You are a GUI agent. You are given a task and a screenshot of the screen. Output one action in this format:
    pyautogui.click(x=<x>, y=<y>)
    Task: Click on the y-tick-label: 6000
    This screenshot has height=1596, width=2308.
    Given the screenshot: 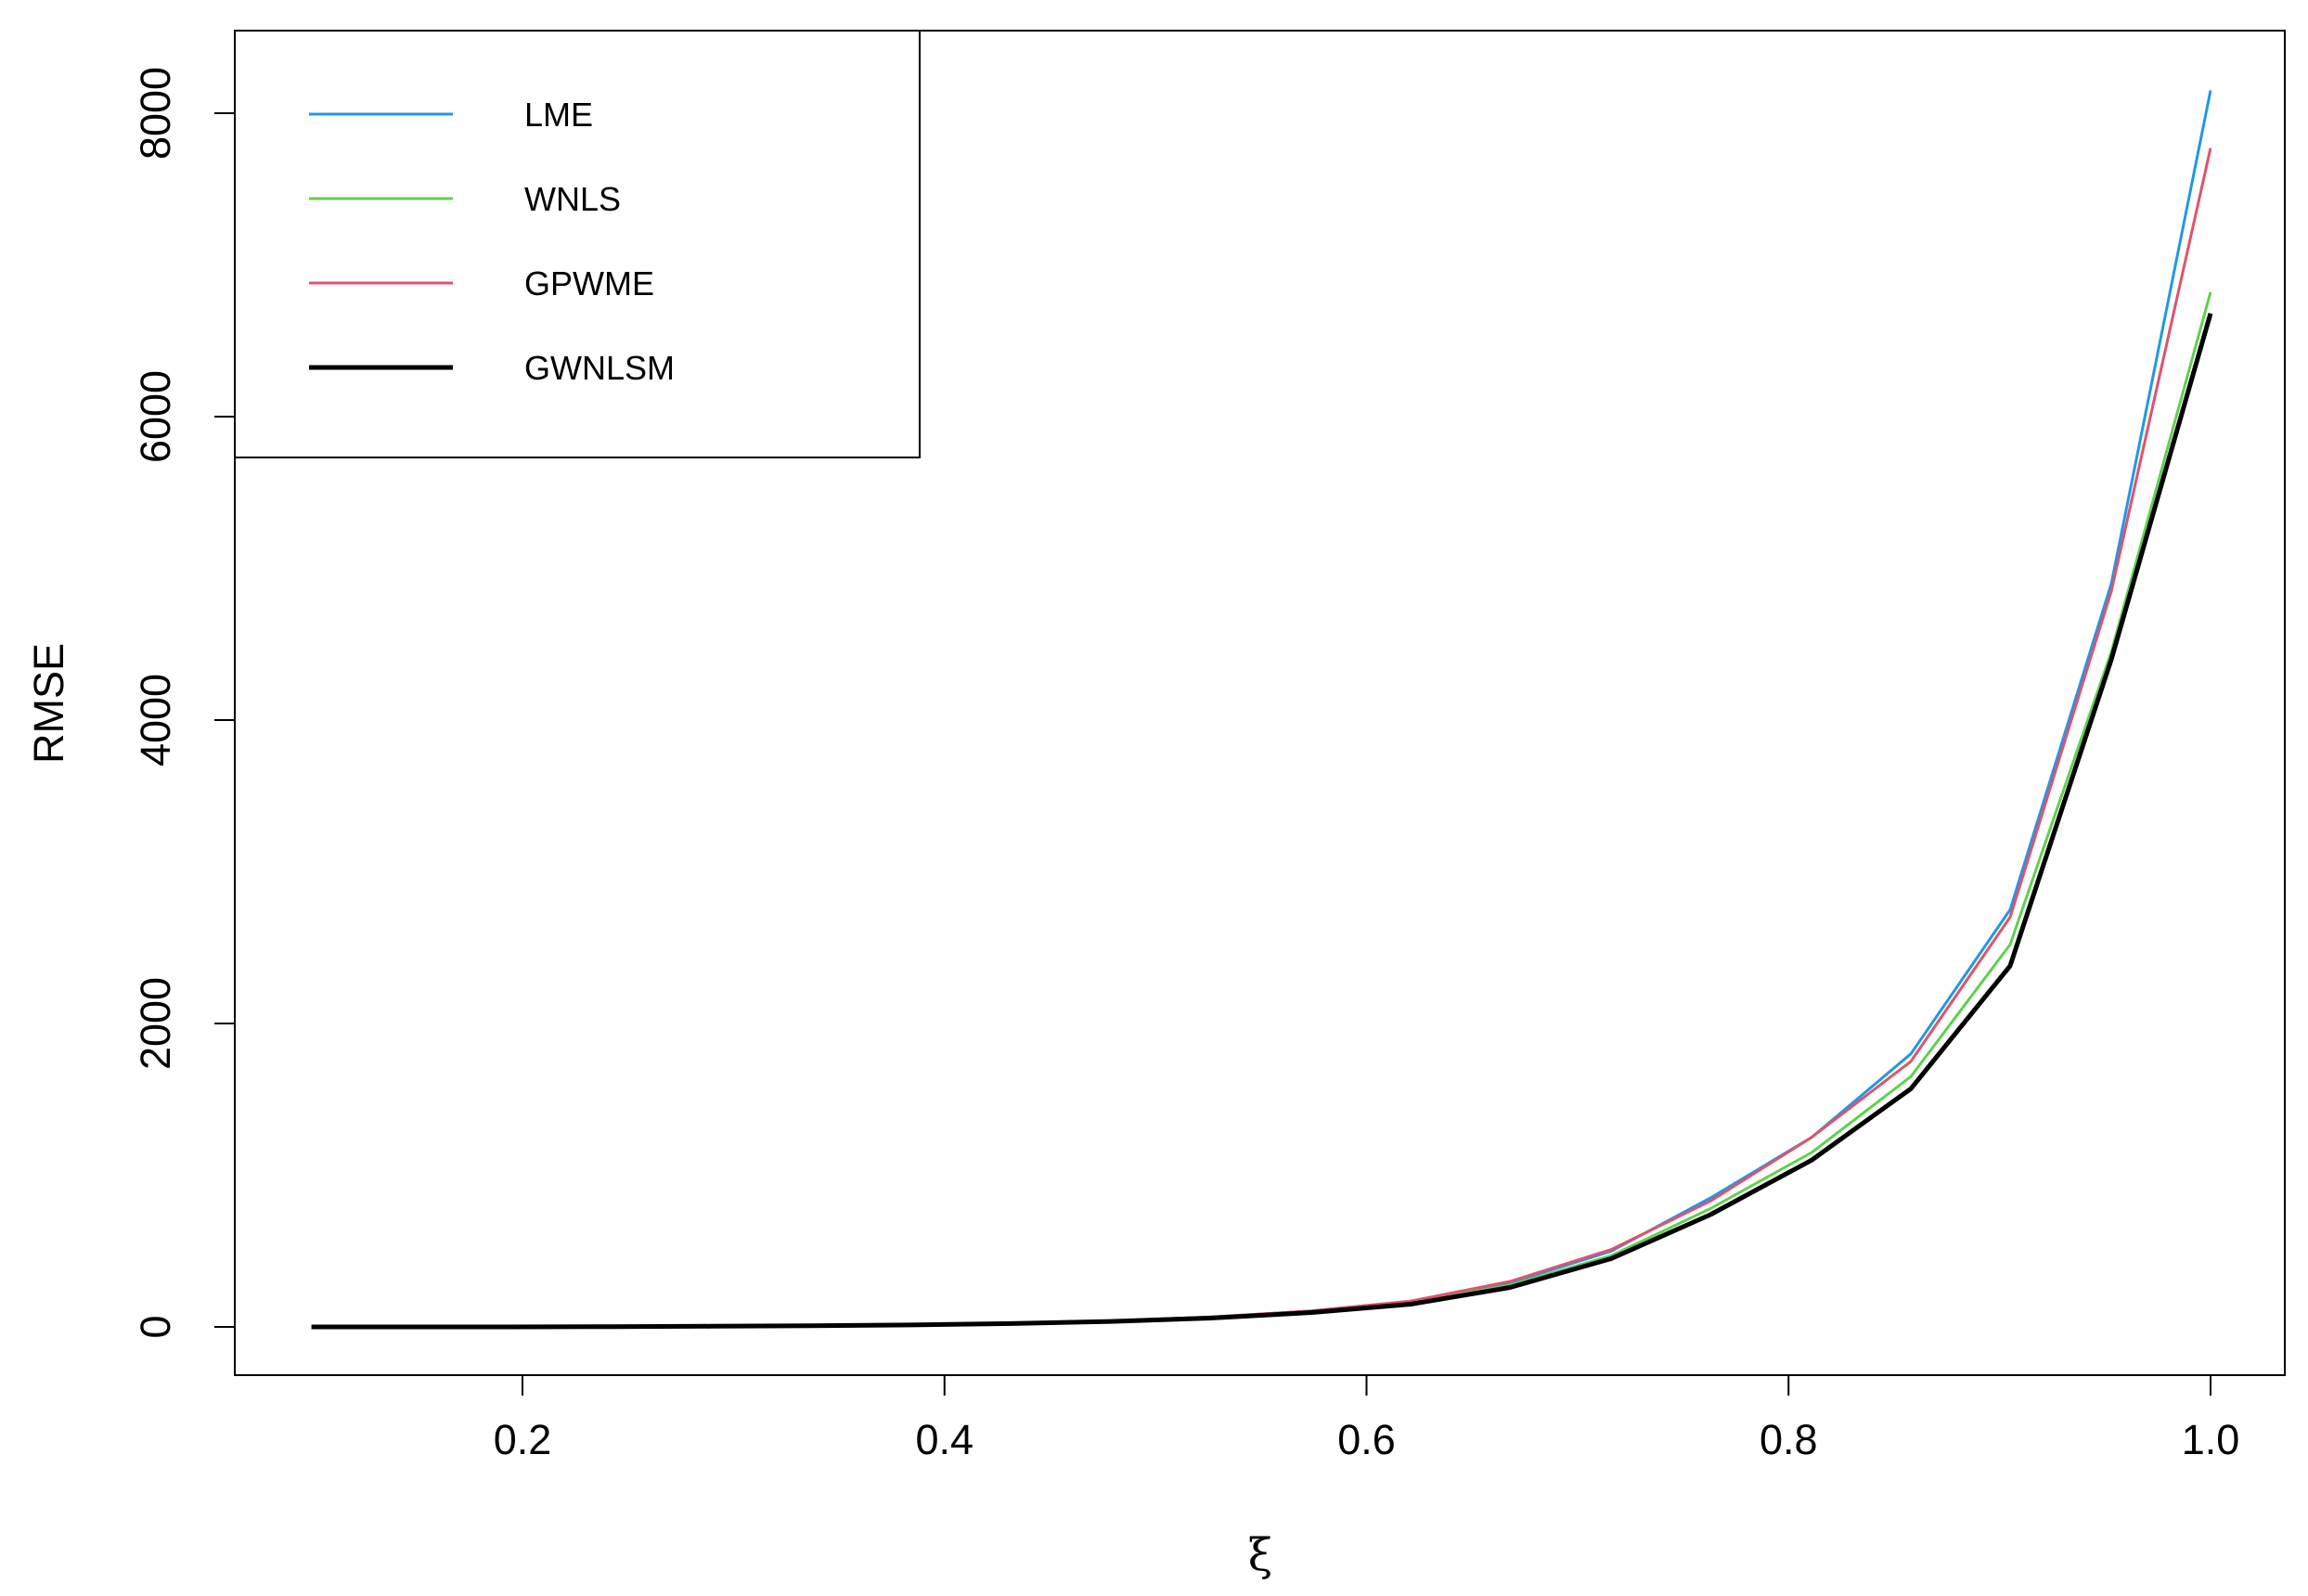 What is the action you would take?
    pyautogui.click(x=155, y=416)
    